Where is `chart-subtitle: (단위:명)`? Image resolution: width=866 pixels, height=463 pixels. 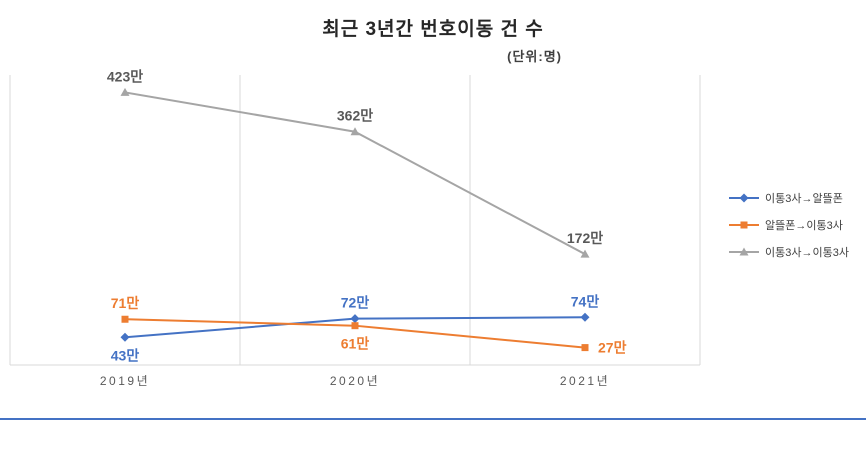 chart-subtitle: (단위:명) is located at coordinates (534, 56).